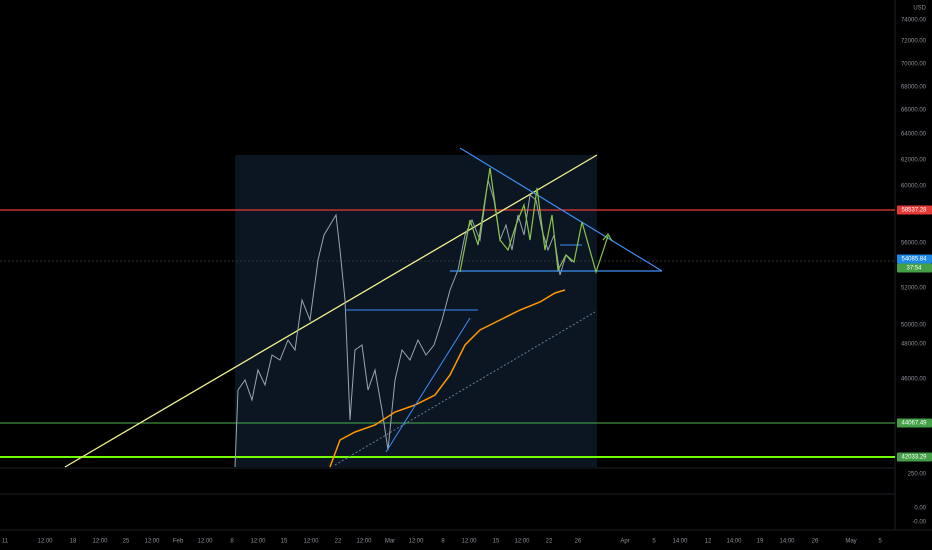  Describe the element at coordinates (708, 542) in the screenshot. I see `time-label: 12` at that location.